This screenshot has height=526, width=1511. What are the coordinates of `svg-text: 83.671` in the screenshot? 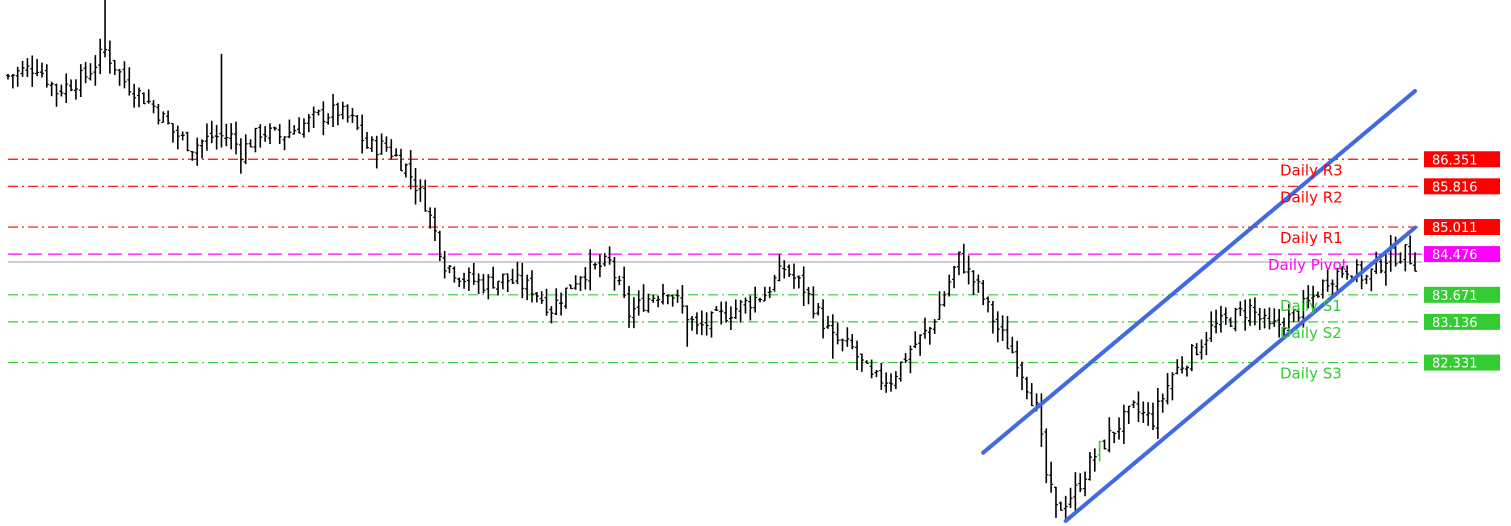 It's located at (1455, 296).